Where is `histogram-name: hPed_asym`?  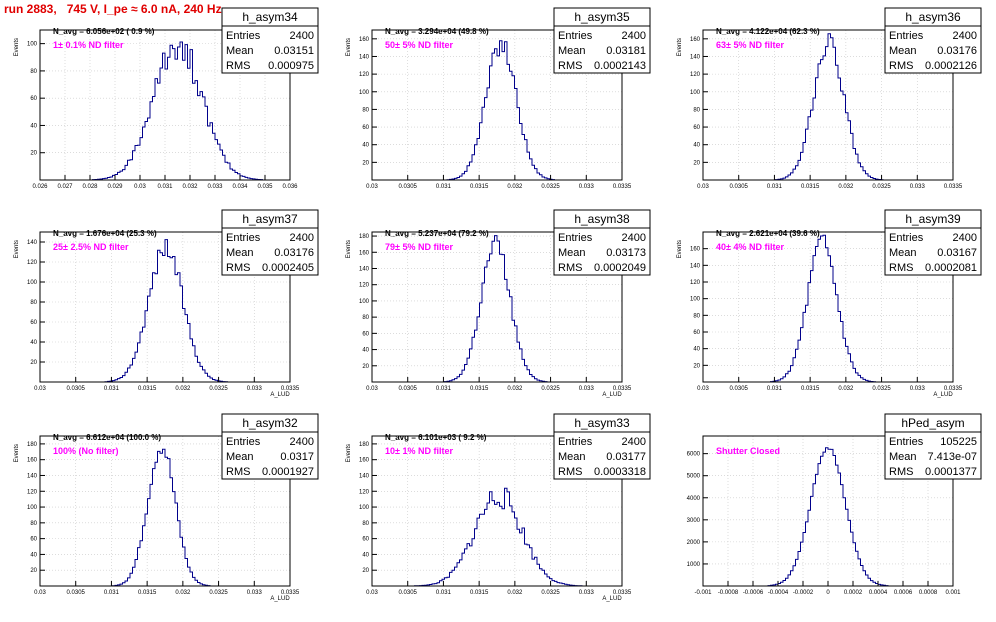
histogram-name: hPed_asym is located at coordinates (932, 423).